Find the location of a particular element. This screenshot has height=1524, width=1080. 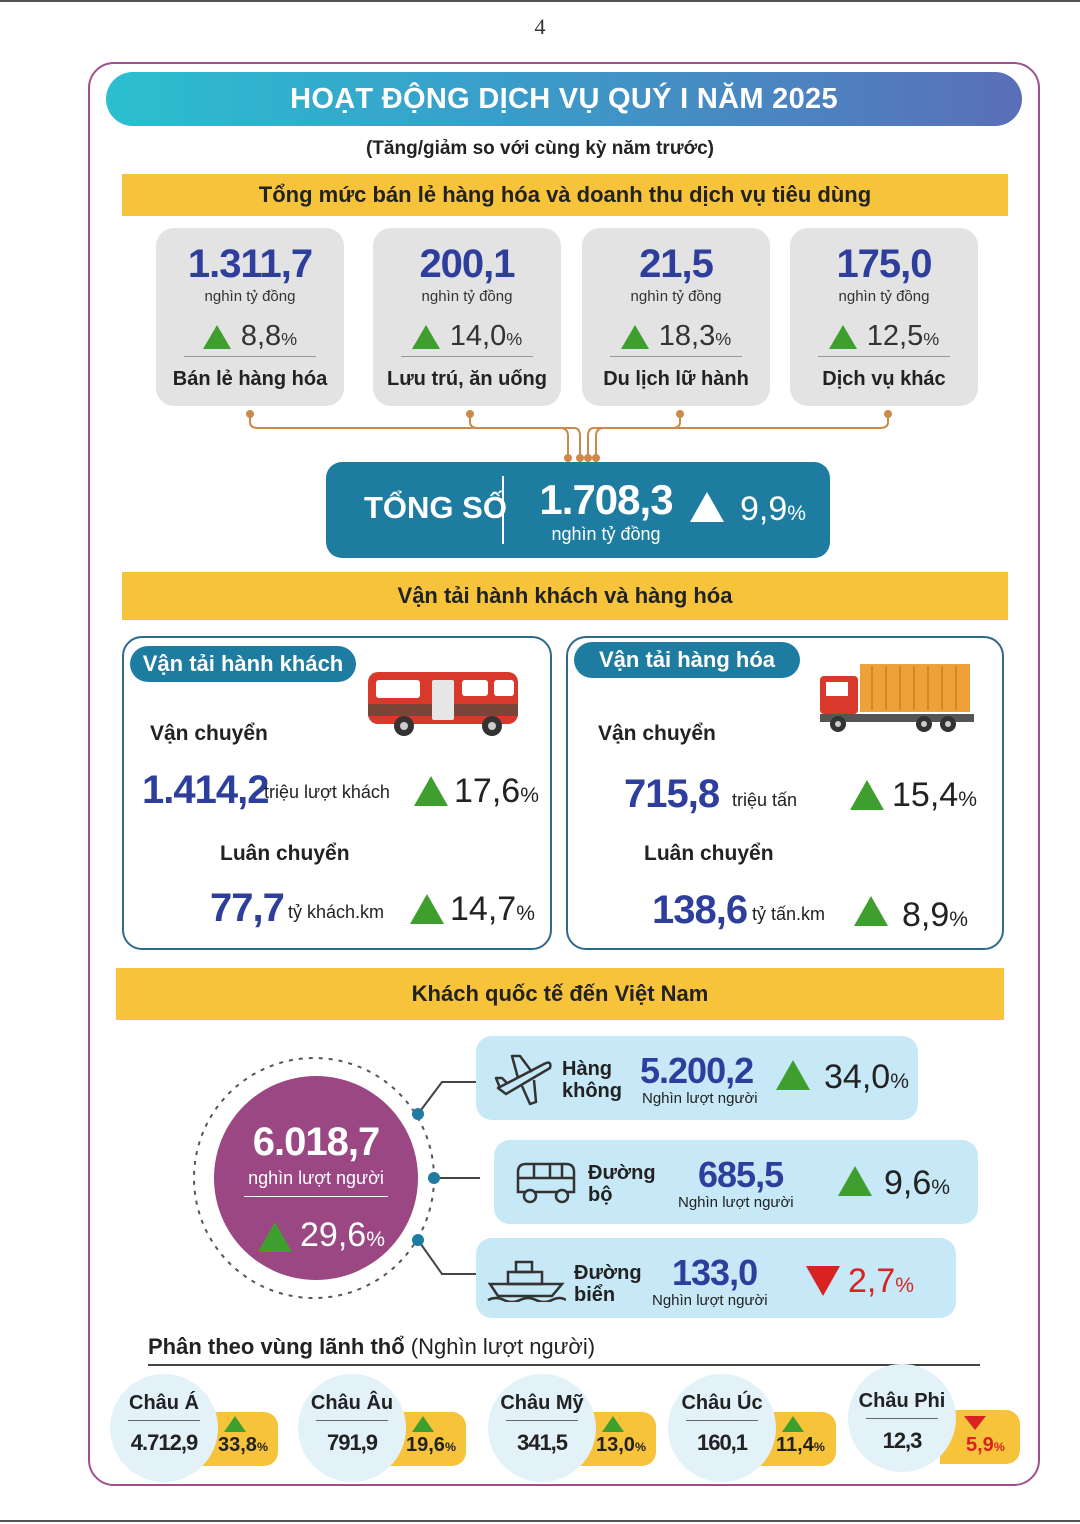

cargo-carry-change: 15,4% is located at coordinates (934, 795).